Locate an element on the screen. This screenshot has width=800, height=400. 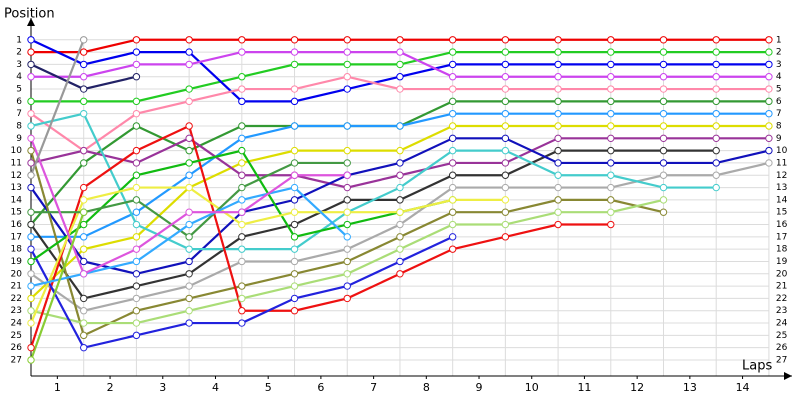
y-axis-label: Position is located at coordinates (29, 14).